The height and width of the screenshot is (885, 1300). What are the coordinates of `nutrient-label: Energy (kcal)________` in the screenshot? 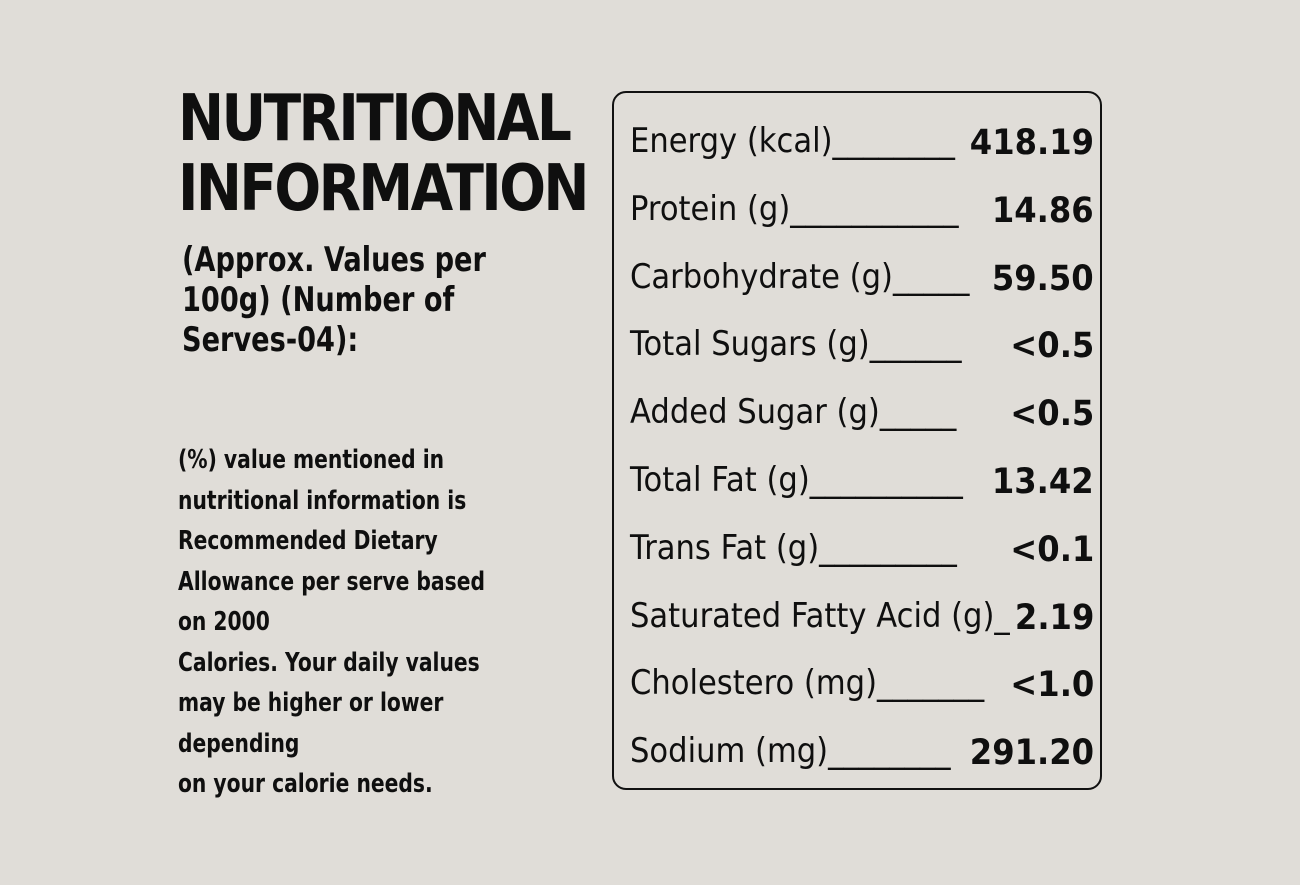 It's located at (792, 141).